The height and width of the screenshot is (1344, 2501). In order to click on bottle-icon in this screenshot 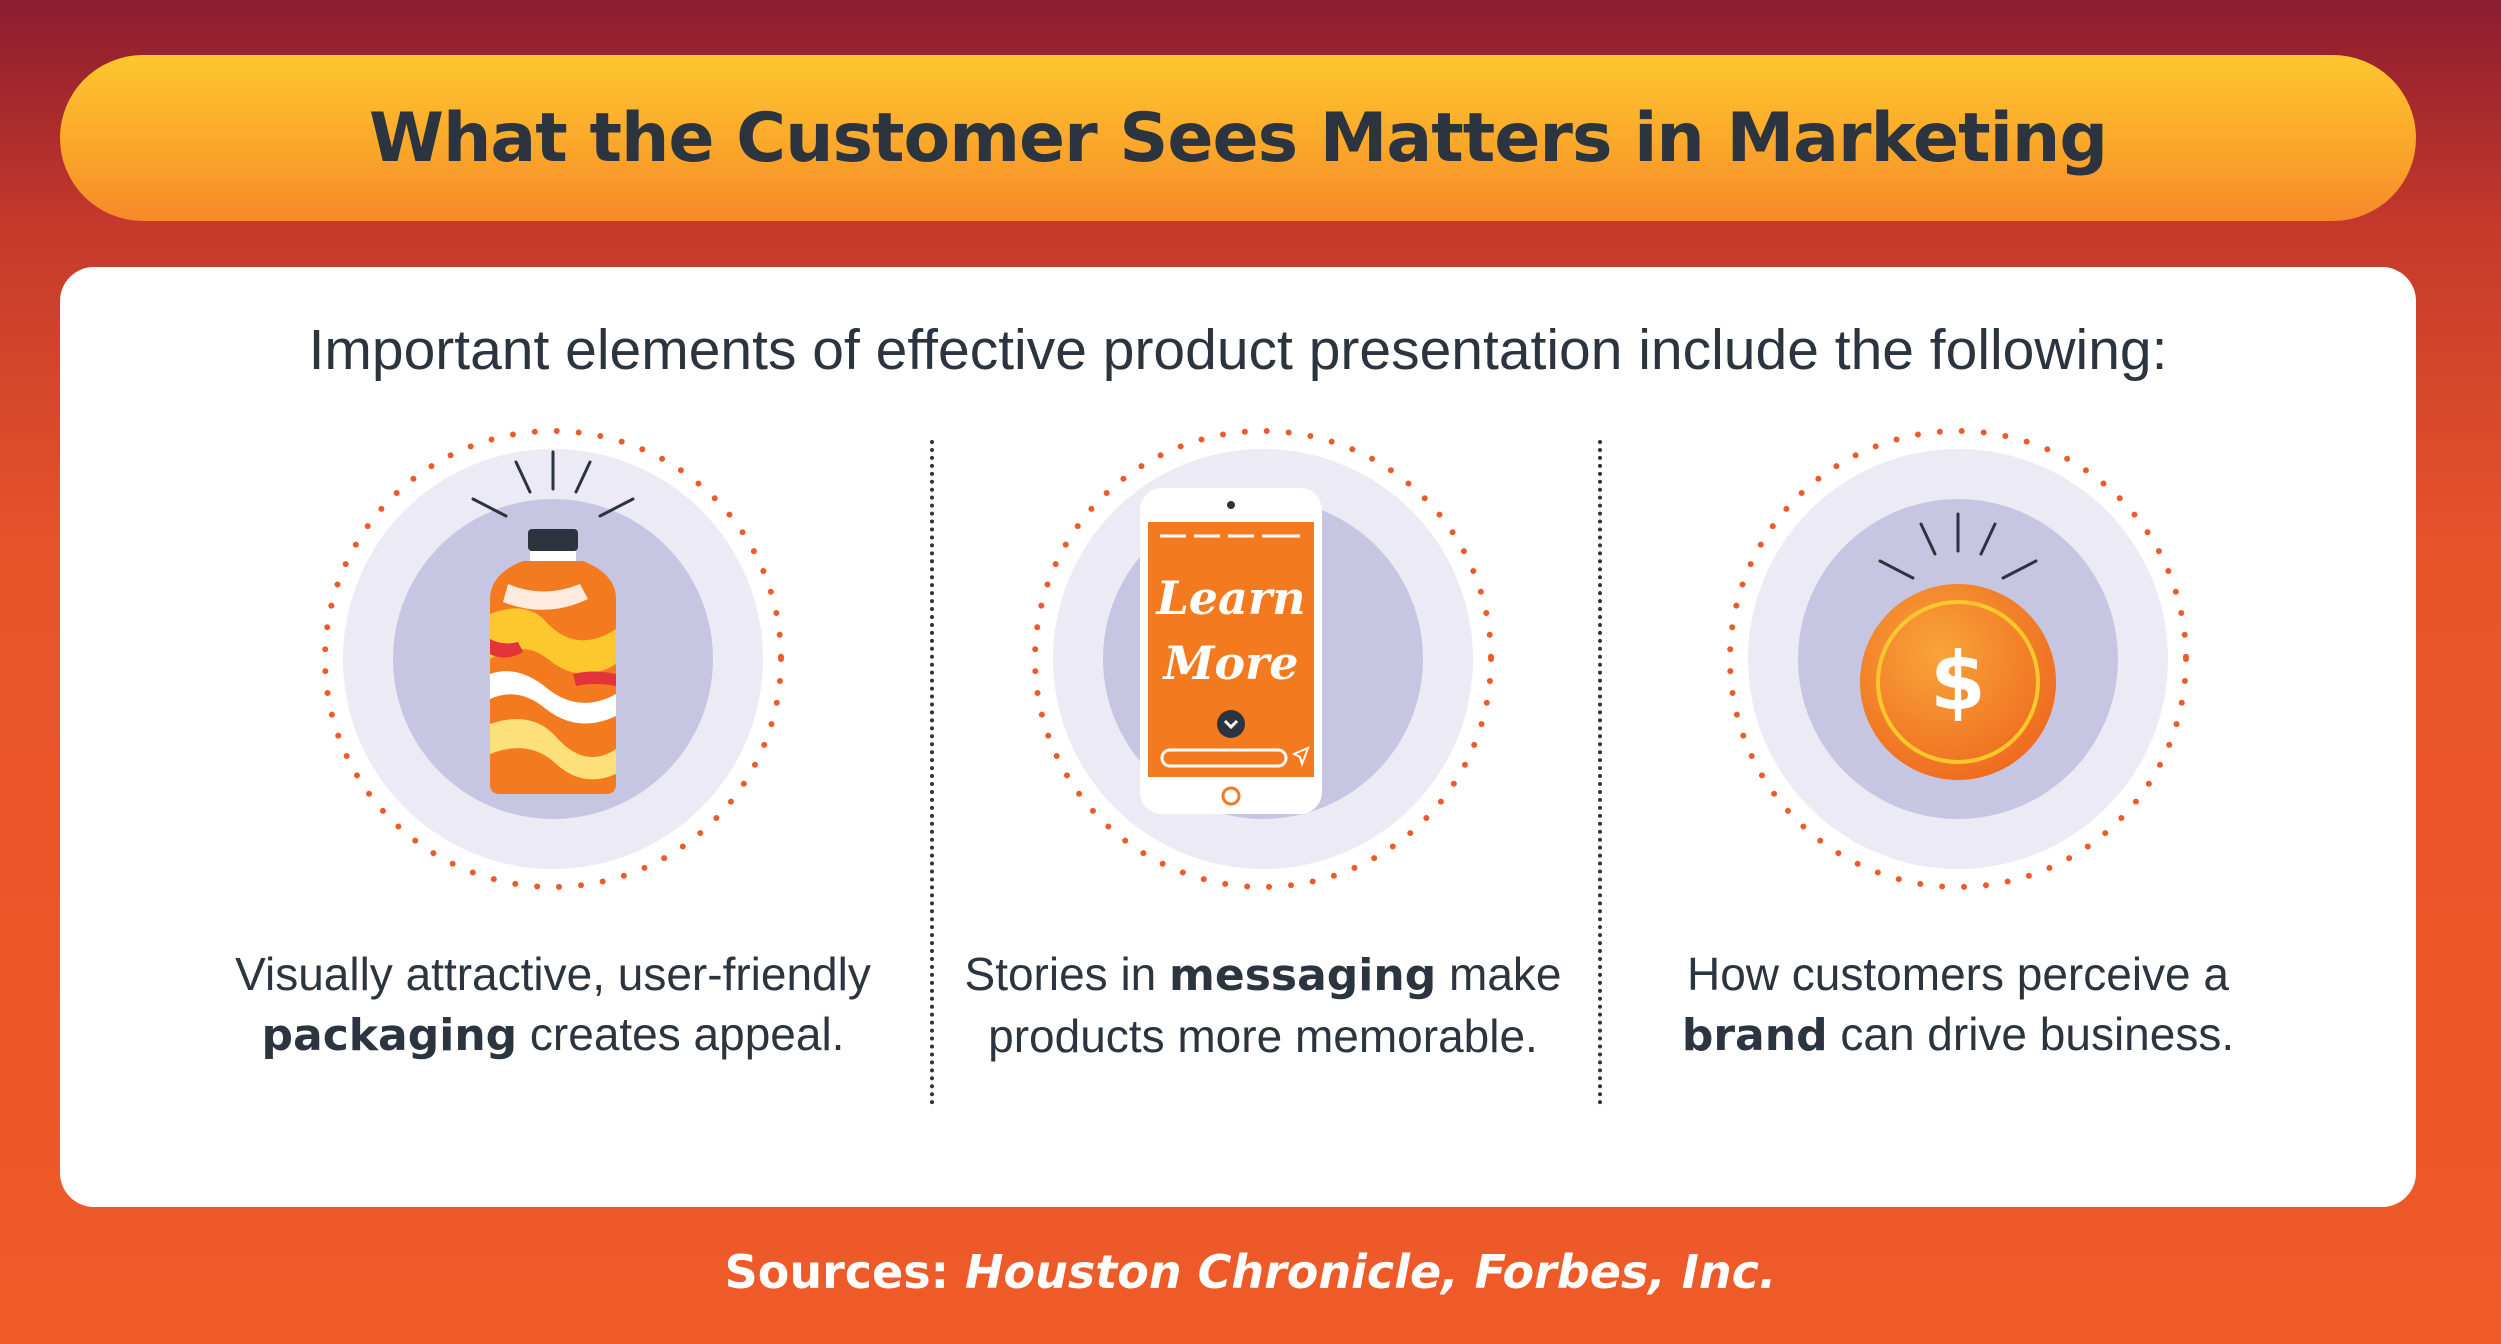, I will do `click(553, 659)`.